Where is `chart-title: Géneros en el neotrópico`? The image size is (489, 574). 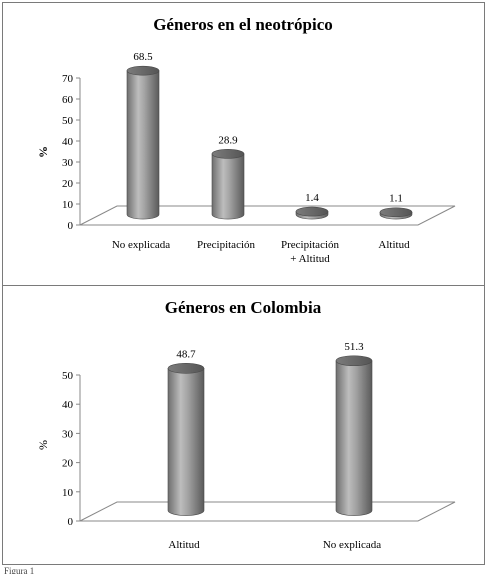
chart-title: Géneros en el neotrópico is located at coordinates (243, 24).